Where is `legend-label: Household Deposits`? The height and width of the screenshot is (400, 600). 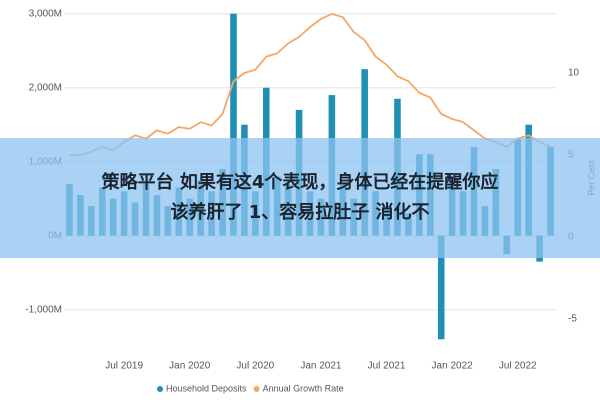
legend-label: Household Deposits is located at coordinates (206, 388).